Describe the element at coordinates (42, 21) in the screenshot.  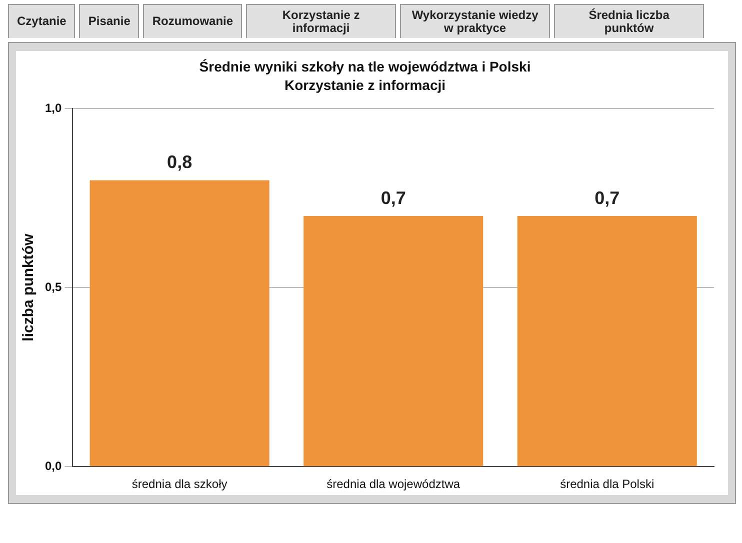
I see `text: Czytanie` at that location.